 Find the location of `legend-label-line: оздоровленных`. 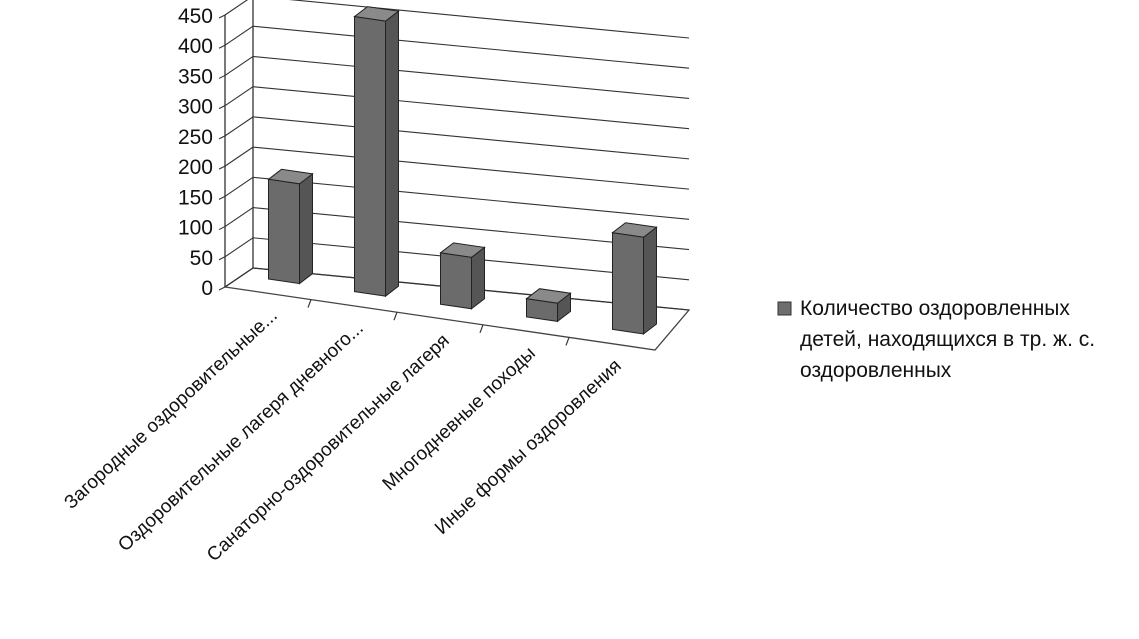

legend-label-line: оздоровленных is located at coordinates (876, 370).